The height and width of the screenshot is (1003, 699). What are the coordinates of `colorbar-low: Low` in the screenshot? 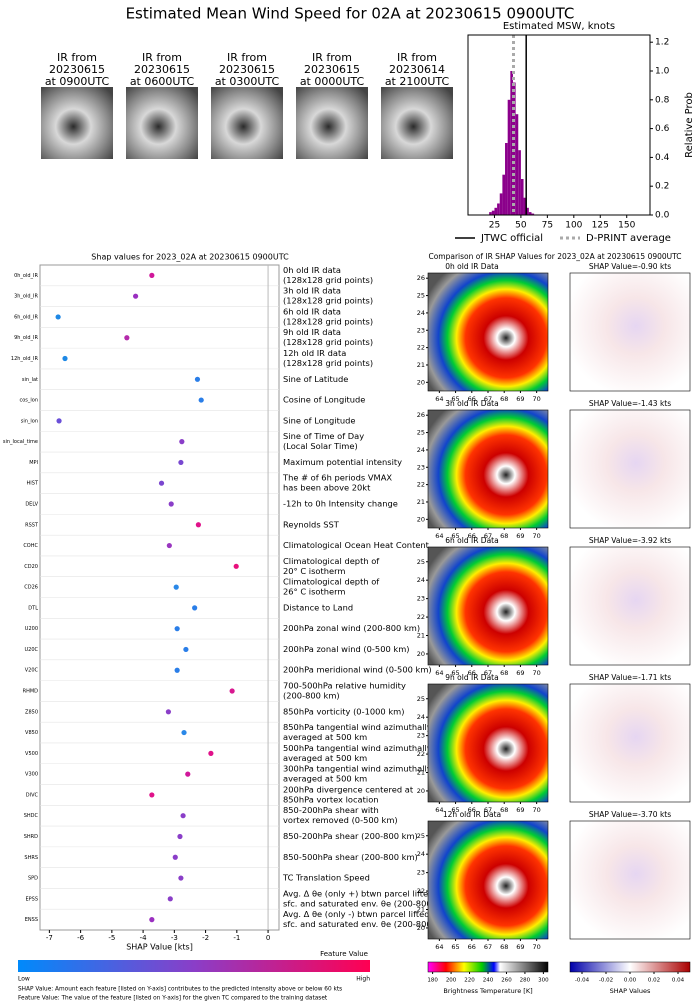 It's located at (24, 979).